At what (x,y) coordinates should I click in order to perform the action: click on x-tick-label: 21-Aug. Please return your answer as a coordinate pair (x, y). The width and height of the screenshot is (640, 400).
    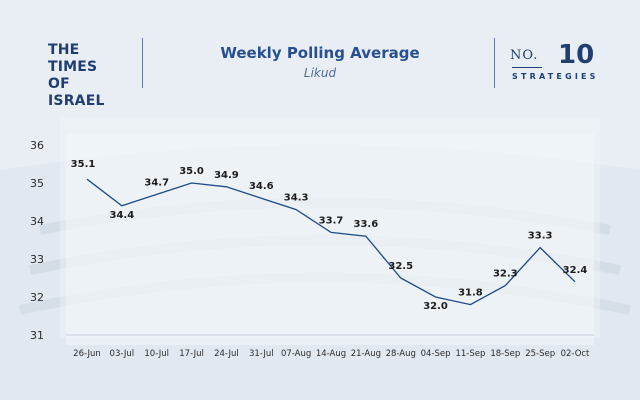
    Looking at the image, I should click on (366, 354).